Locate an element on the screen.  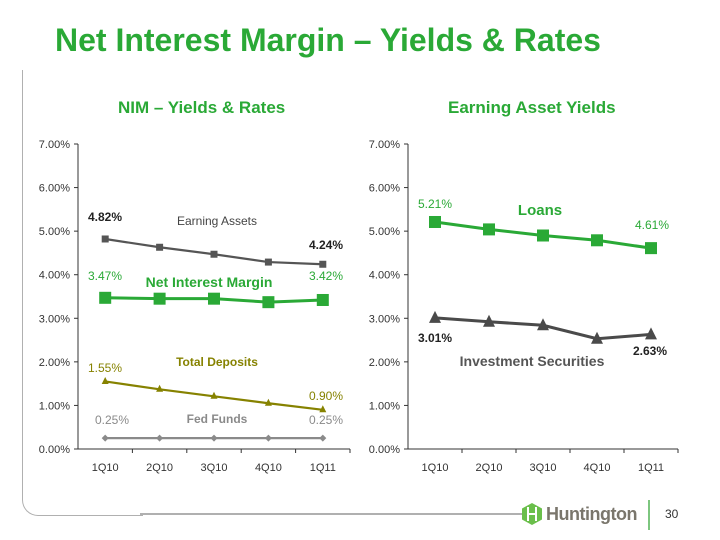
earning-assets-data-label: 4.24% is located at coordinates (326, 245).